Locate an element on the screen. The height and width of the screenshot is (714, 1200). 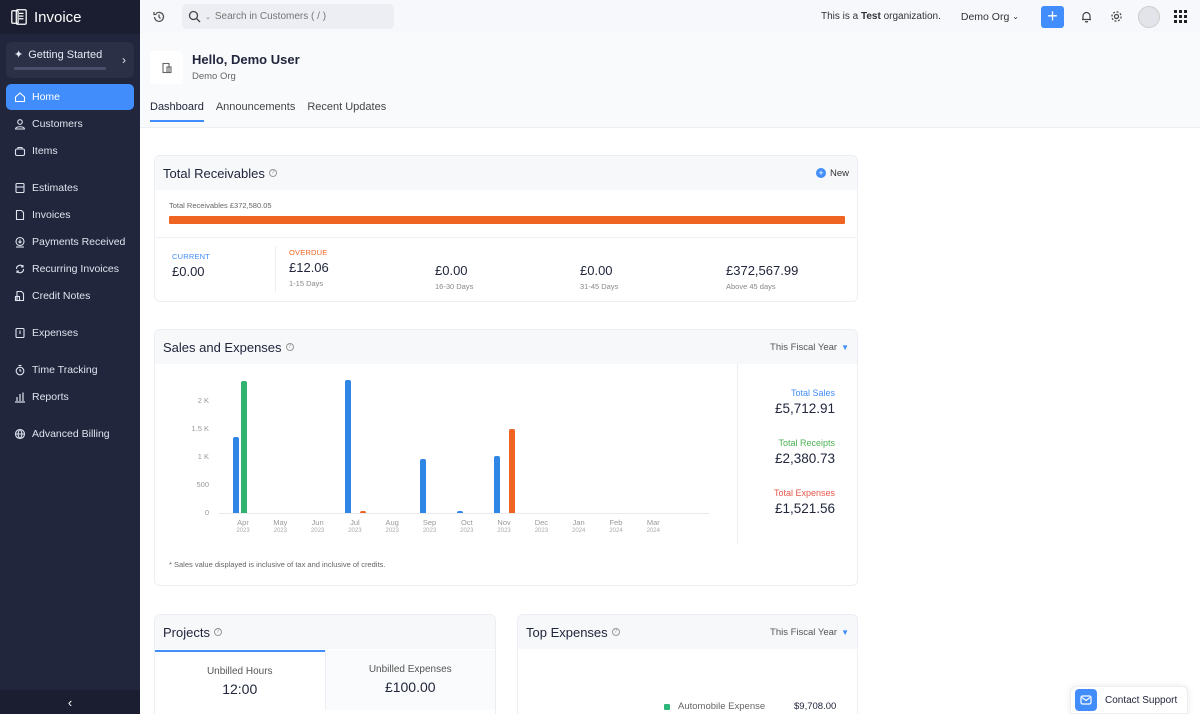
user-icon is located at coordinates (20, 124).